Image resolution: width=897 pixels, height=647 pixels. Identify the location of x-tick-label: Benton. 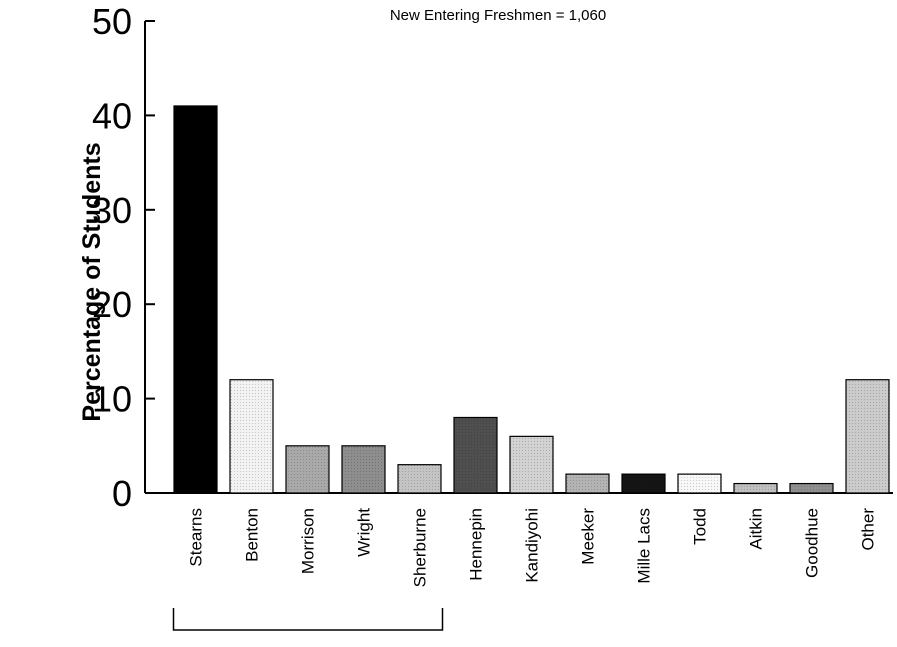
(252, 535).